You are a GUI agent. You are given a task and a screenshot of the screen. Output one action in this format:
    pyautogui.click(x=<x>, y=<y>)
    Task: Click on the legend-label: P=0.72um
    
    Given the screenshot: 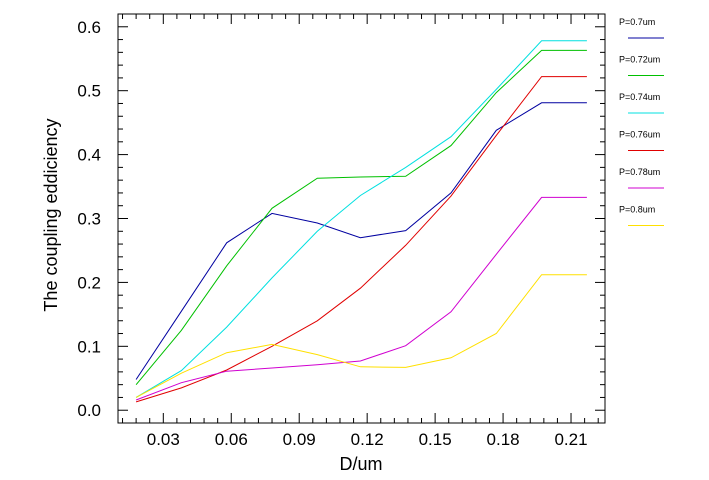 What is the action you would take?
    pyautogui.click(x=639, y=60)
    